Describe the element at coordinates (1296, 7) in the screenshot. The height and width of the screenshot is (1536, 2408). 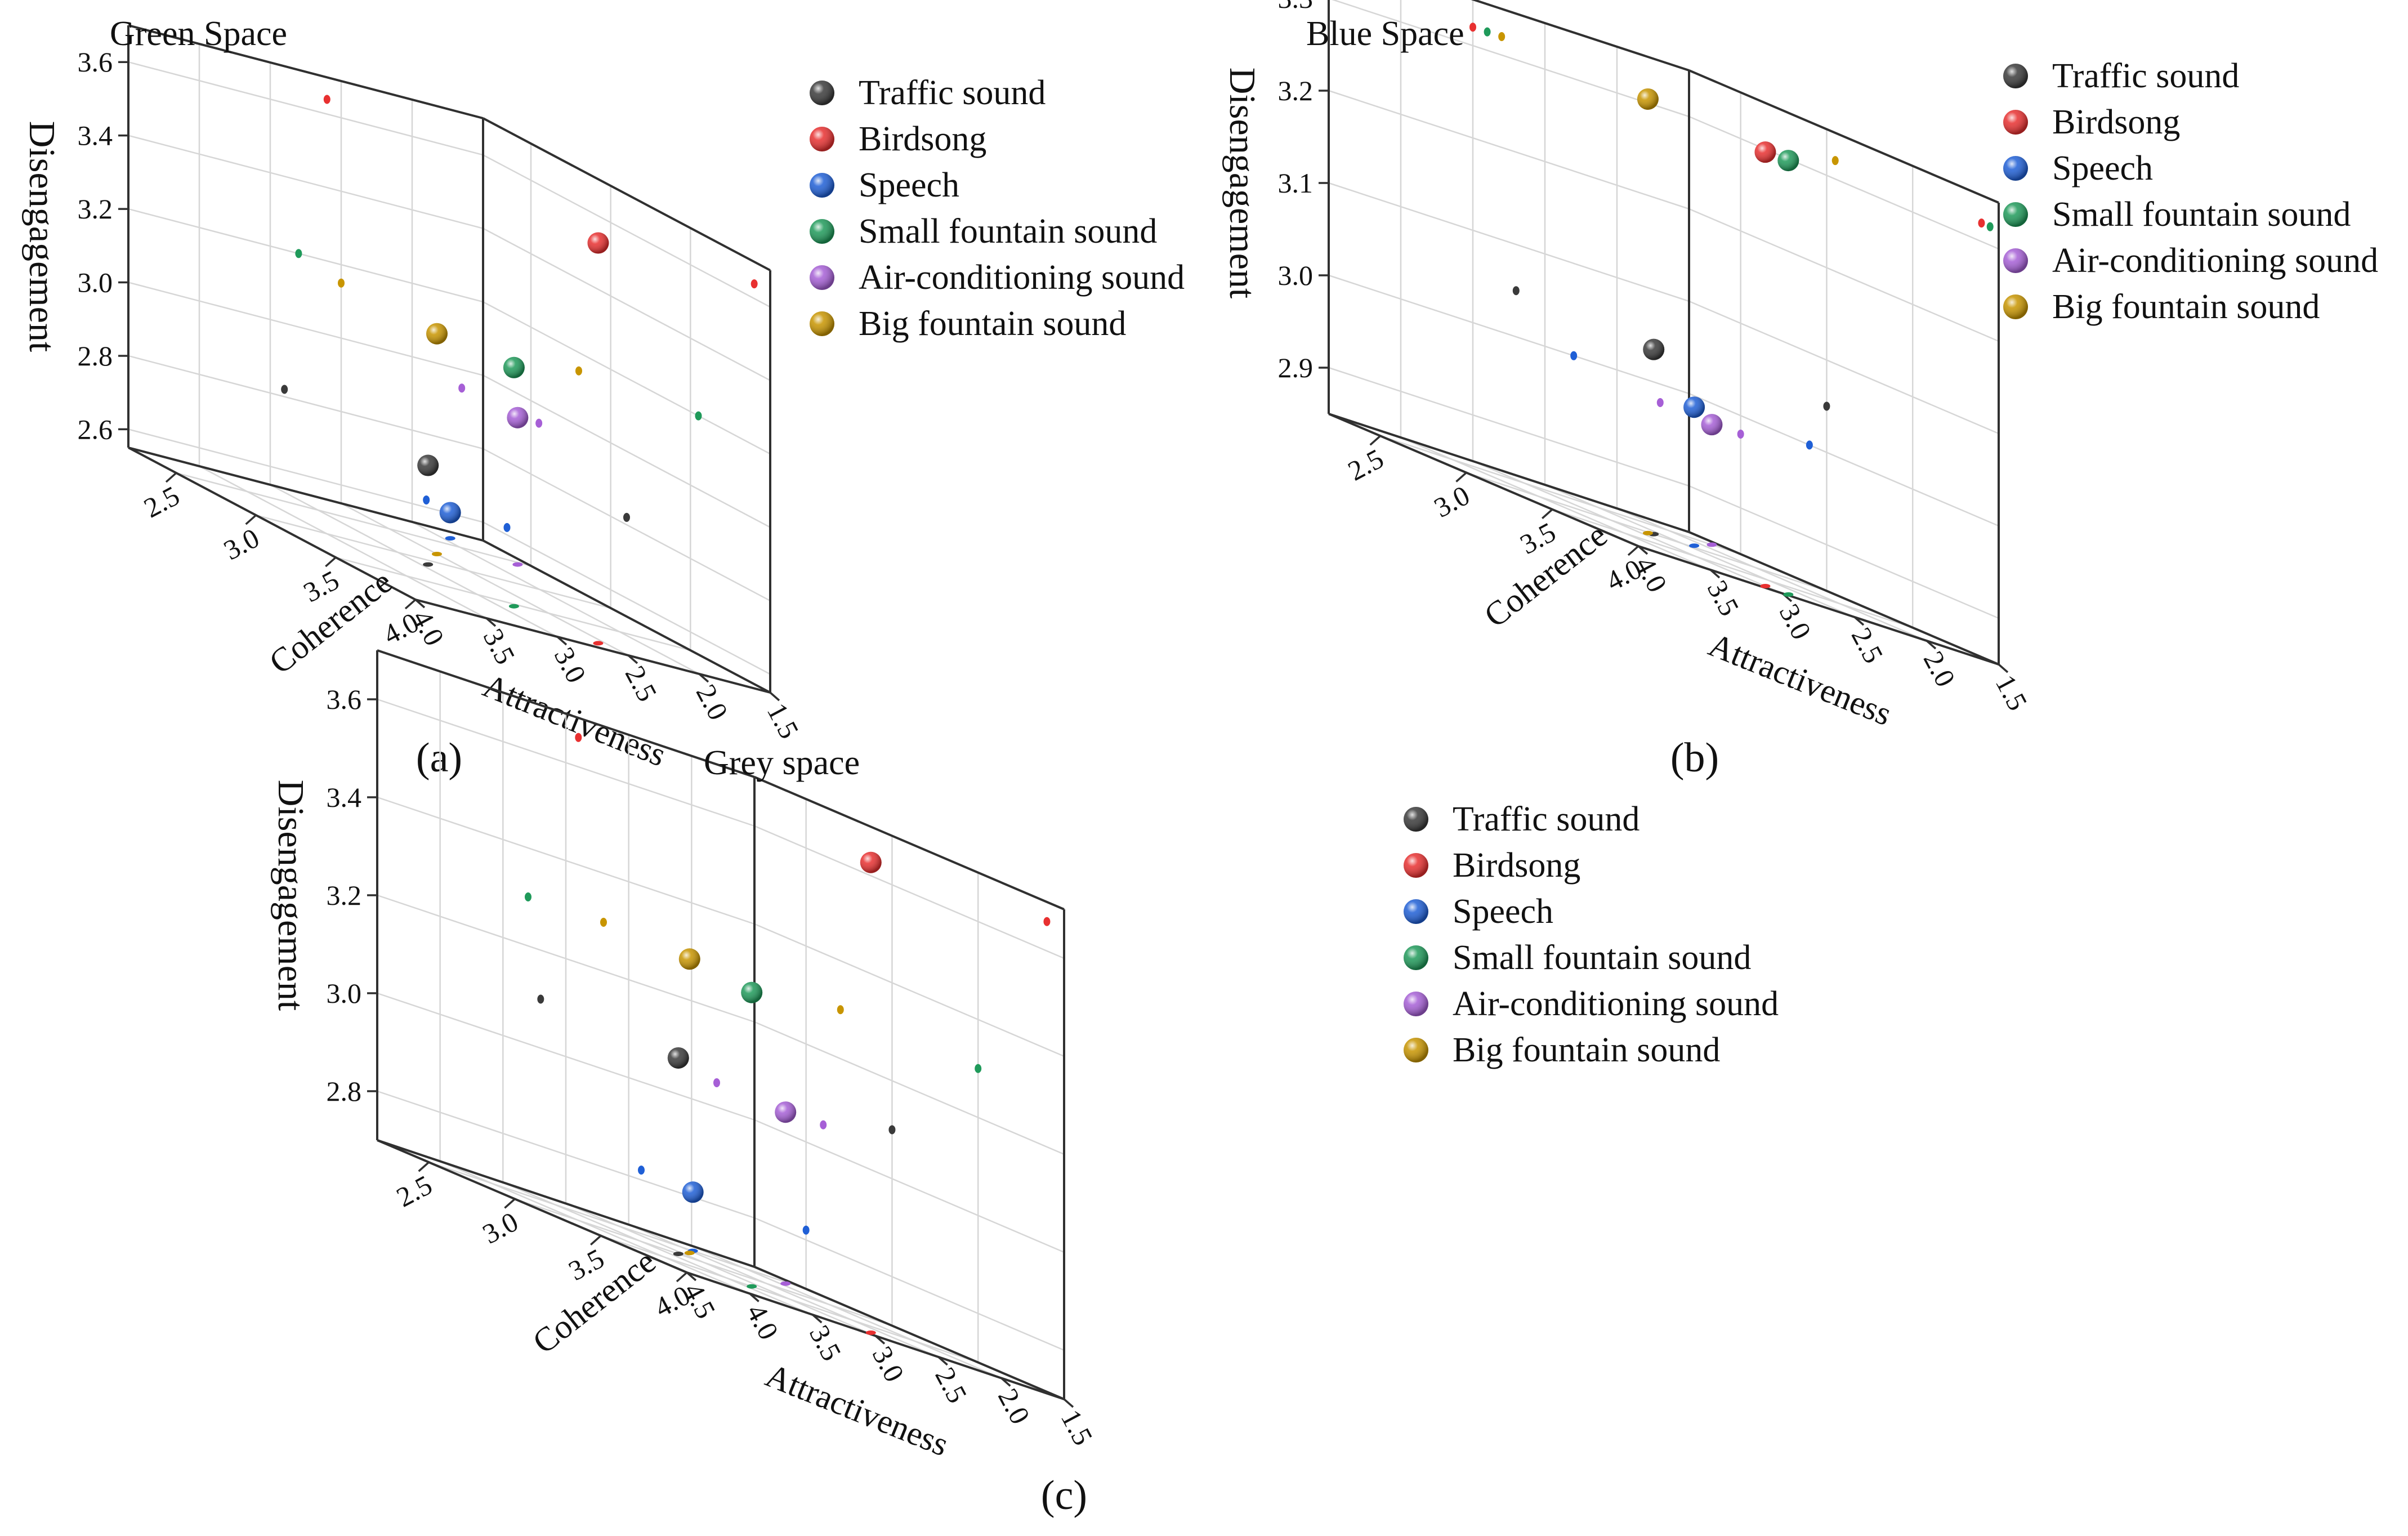
I see `z-tick-label: 3.3` at that location.